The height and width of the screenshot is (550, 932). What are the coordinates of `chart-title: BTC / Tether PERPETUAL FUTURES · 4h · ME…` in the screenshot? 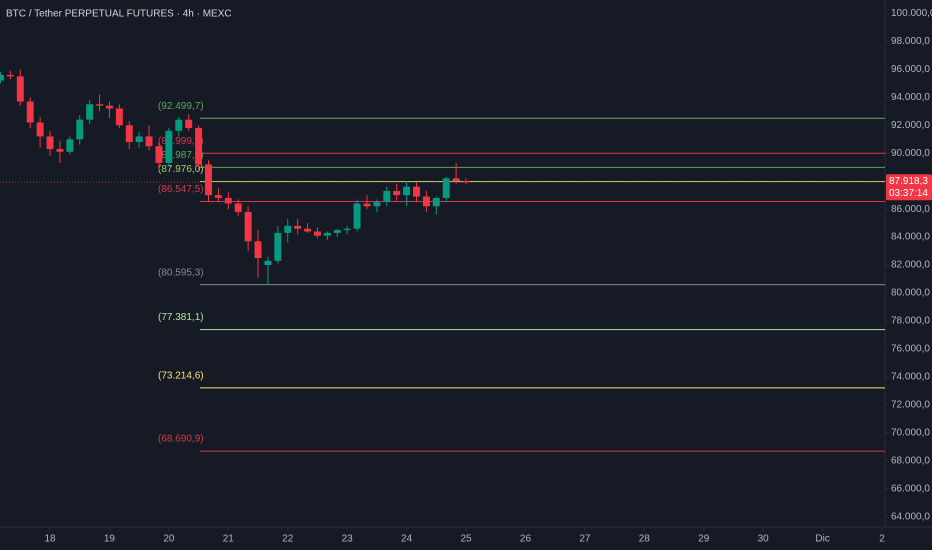 It's located at (119, 14).